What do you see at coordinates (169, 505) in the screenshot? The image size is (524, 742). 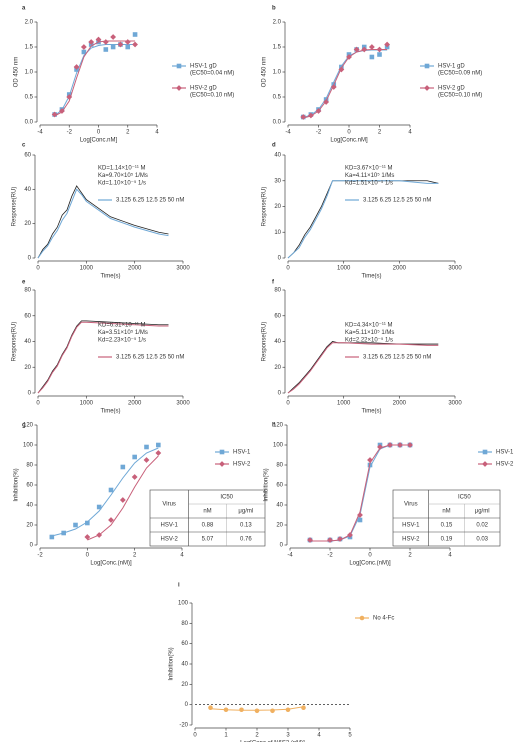 I see `table-header: Virus` at bounding box center [169, 505].